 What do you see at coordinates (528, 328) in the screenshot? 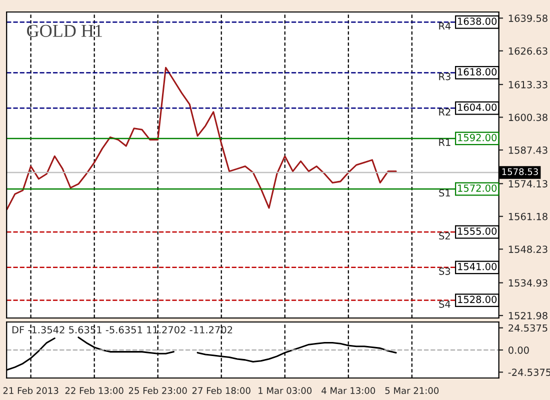
I see `y-tick-label: 24.5375` at bounding box center [528, 328].